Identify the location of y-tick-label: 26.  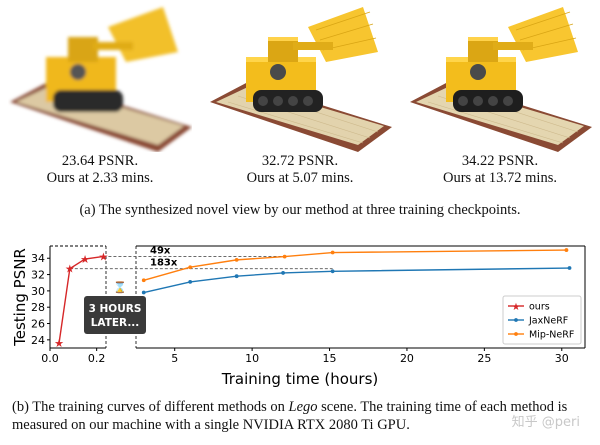
(38, 324).